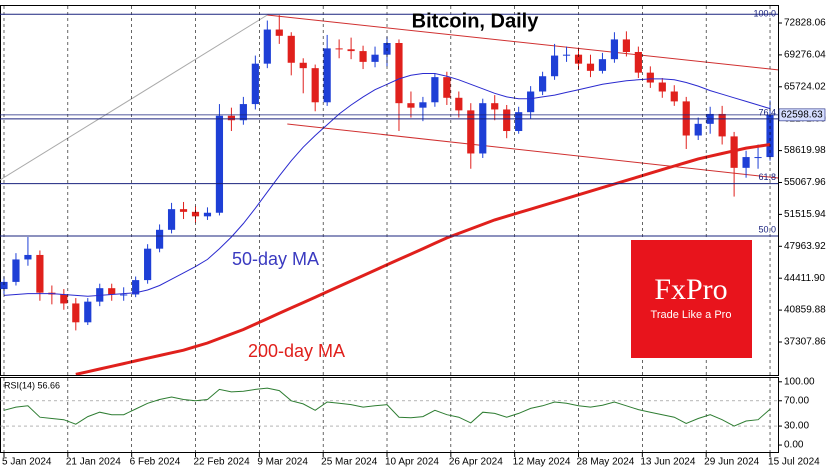  What do you see at coordinates (691, 315) in the screenshot?
I see `logo-tagline: Trade Like a Pro` at bounding box center [691, 315].